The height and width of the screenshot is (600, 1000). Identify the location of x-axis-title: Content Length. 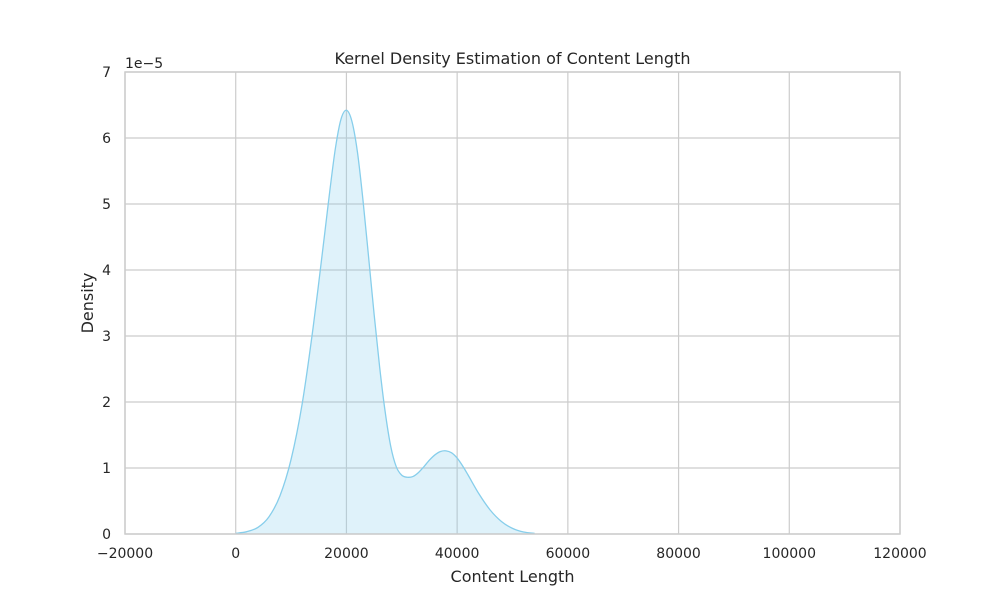
(513, 576).